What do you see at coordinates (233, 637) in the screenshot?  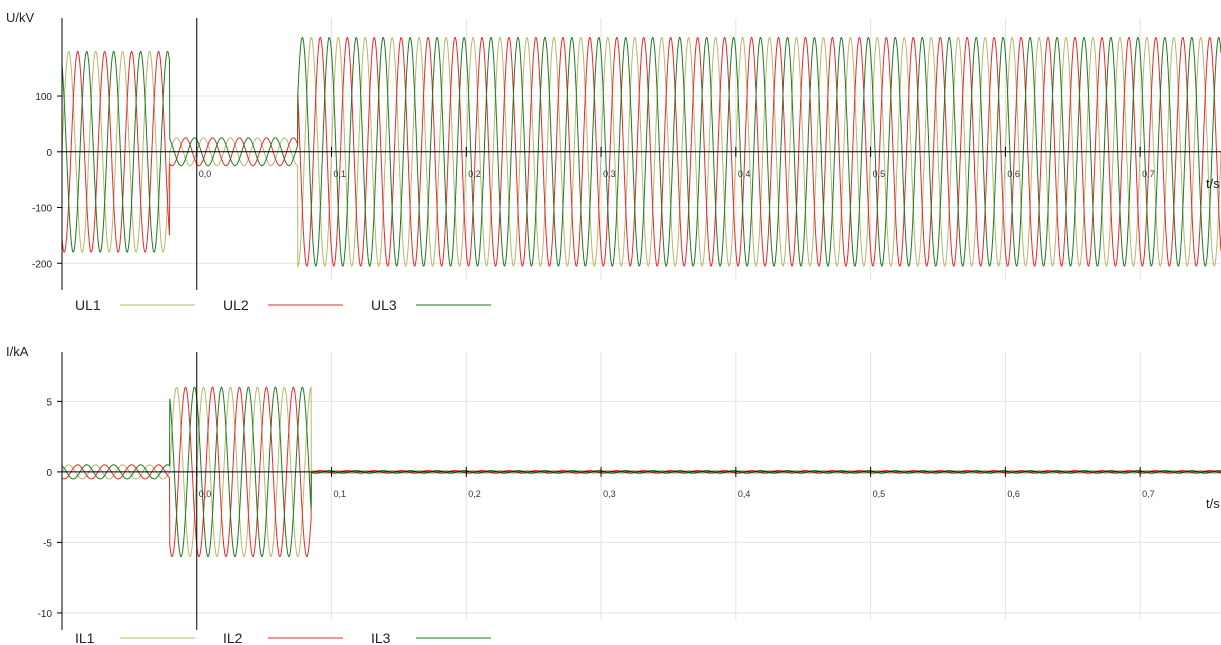 I see `legend-label-il2: IL2` at bounding box center [233, 637].